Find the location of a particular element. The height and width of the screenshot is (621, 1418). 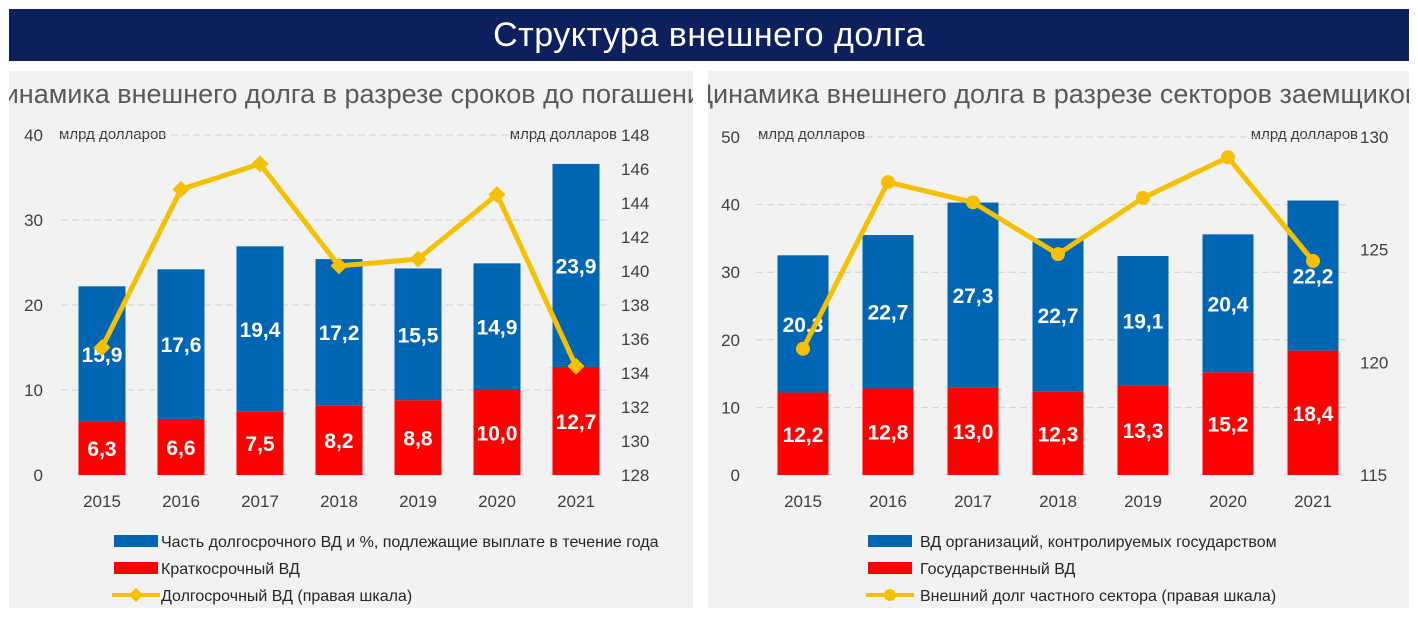

bar-upper-2018 is located at coordinates (1058, 315).